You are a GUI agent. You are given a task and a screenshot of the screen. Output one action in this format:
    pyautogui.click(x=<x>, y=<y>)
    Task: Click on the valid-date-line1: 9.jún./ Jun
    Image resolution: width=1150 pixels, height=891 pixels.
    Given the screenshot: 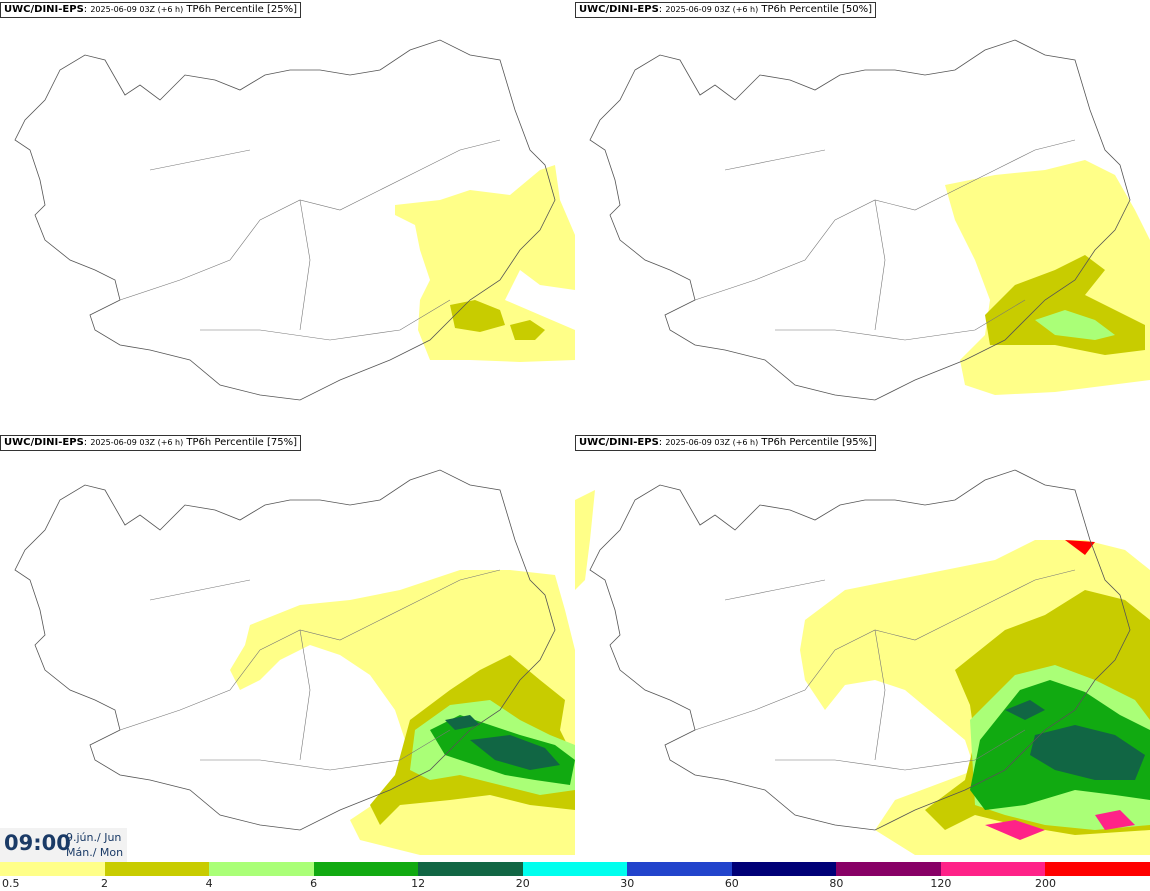 What is the action you would take?
    pyautogui.click(x=94, y=837)
    